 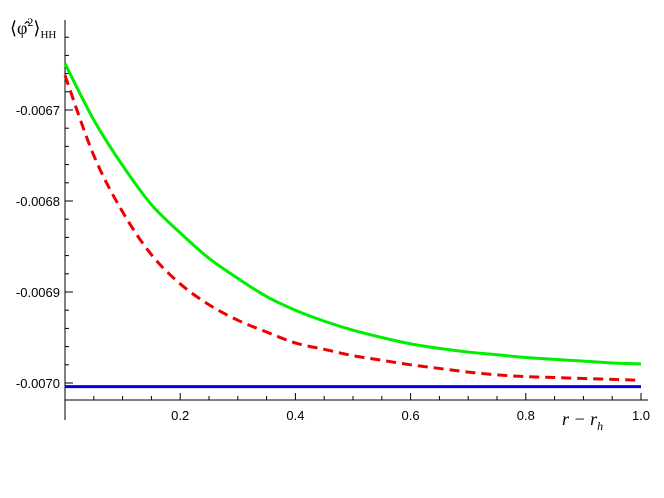 What do you see at coordinates (38, 383) in the screenshot?
I see `y-tick-label: -0.0070` at bounding box center [38, 383].